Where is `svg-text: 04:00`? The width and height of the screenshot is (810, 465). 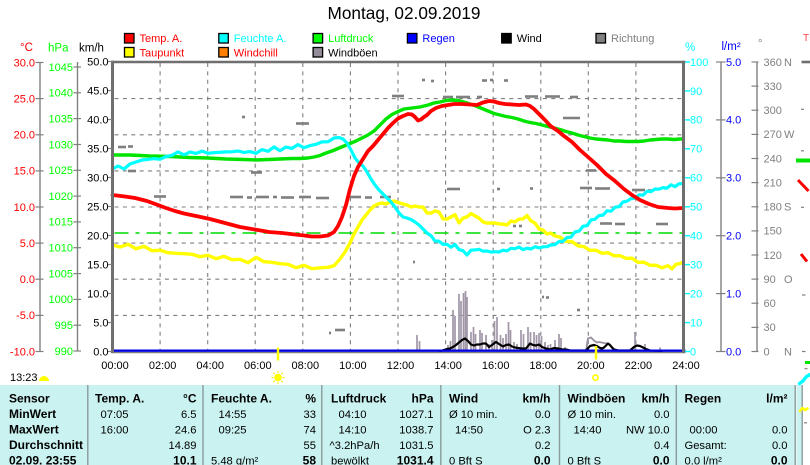
svg-text: 04:00 is located at coordinates (210, 366).